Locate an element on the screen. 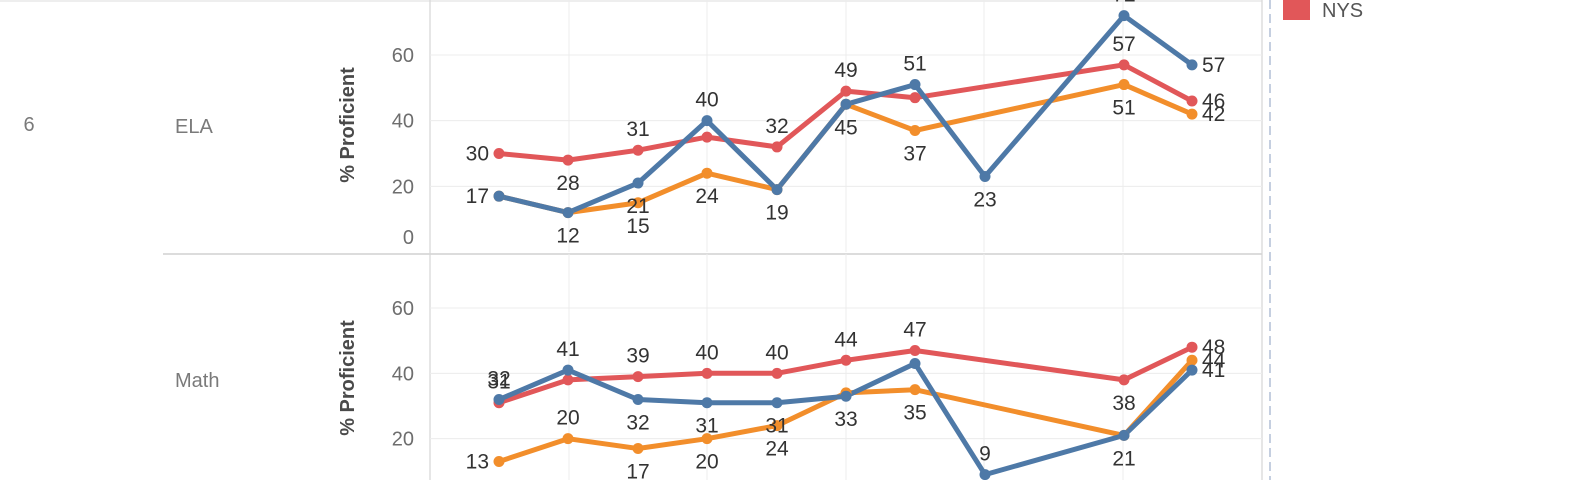  y-axis-title-math: % Proficient is located at coordinates (348, 378).